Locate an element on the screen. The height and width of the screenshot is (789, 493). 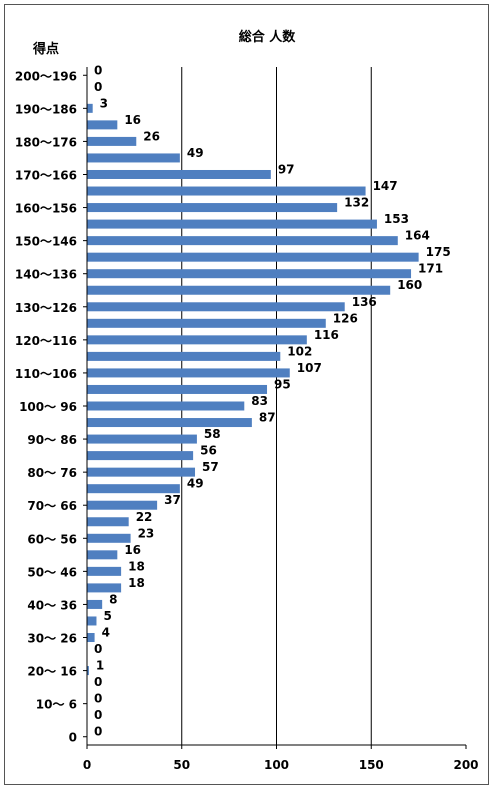
category-label: 170〜166 is located at coordinates (46, 175).